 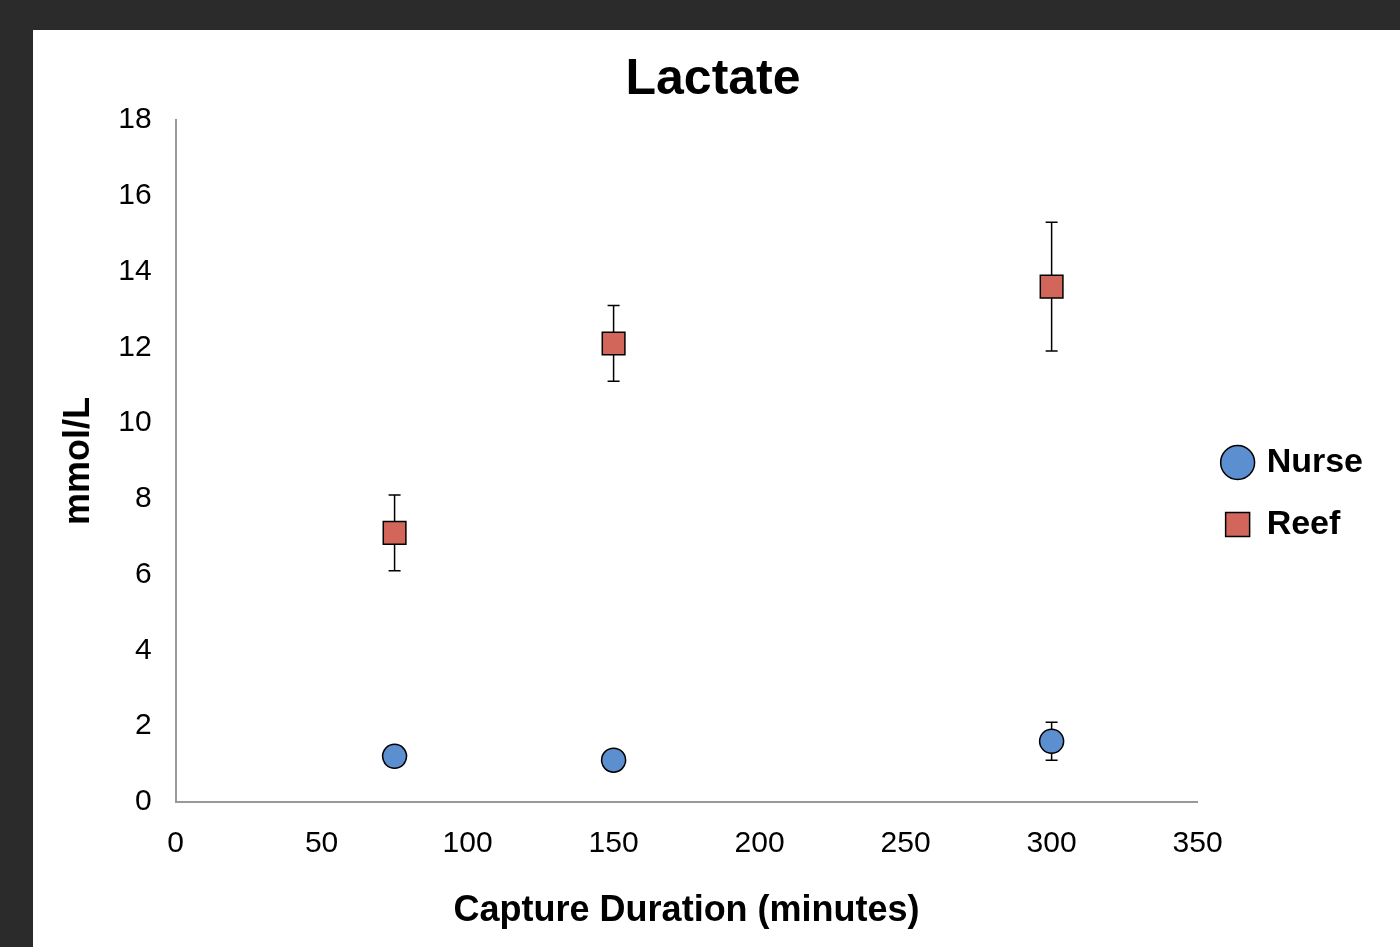 What do you see at coordinates (135, 118) in the screenshot?
I see `y-tick-label: 18` at bounding box center [135, 118].